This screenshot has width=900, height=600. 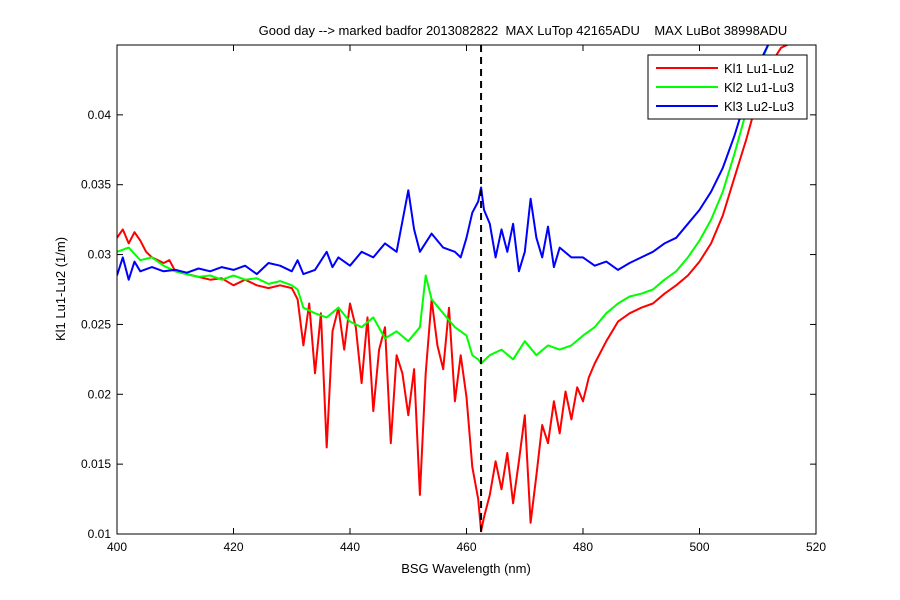 What do you see at coordinates (759, 68) in the screenshot?
I see `legend-label-kl1: Kl1 Lu1-Lu2` at bounding box center [759, 68].